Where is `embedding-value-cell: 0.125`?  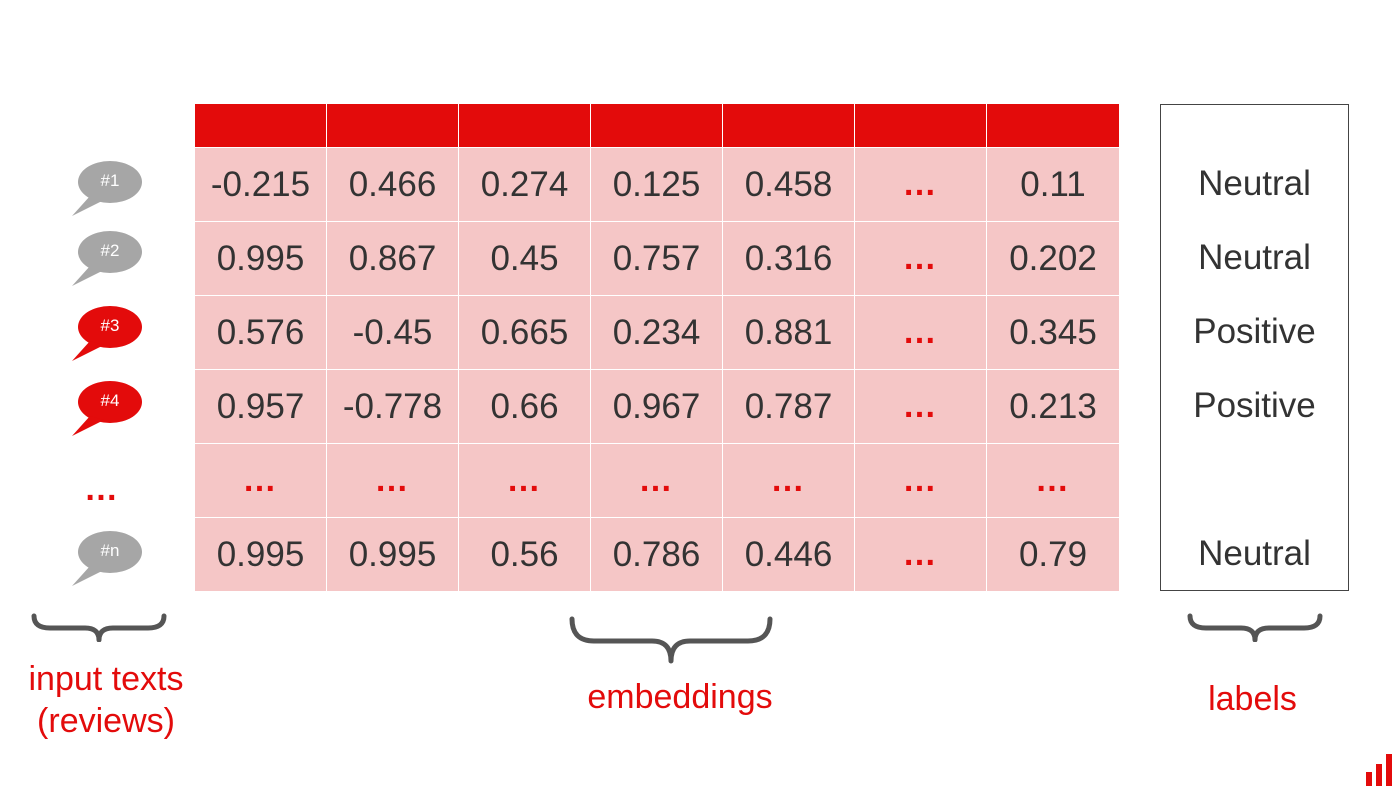
embedding-value-cell: 0.125 is located at coordinates (656, 184).